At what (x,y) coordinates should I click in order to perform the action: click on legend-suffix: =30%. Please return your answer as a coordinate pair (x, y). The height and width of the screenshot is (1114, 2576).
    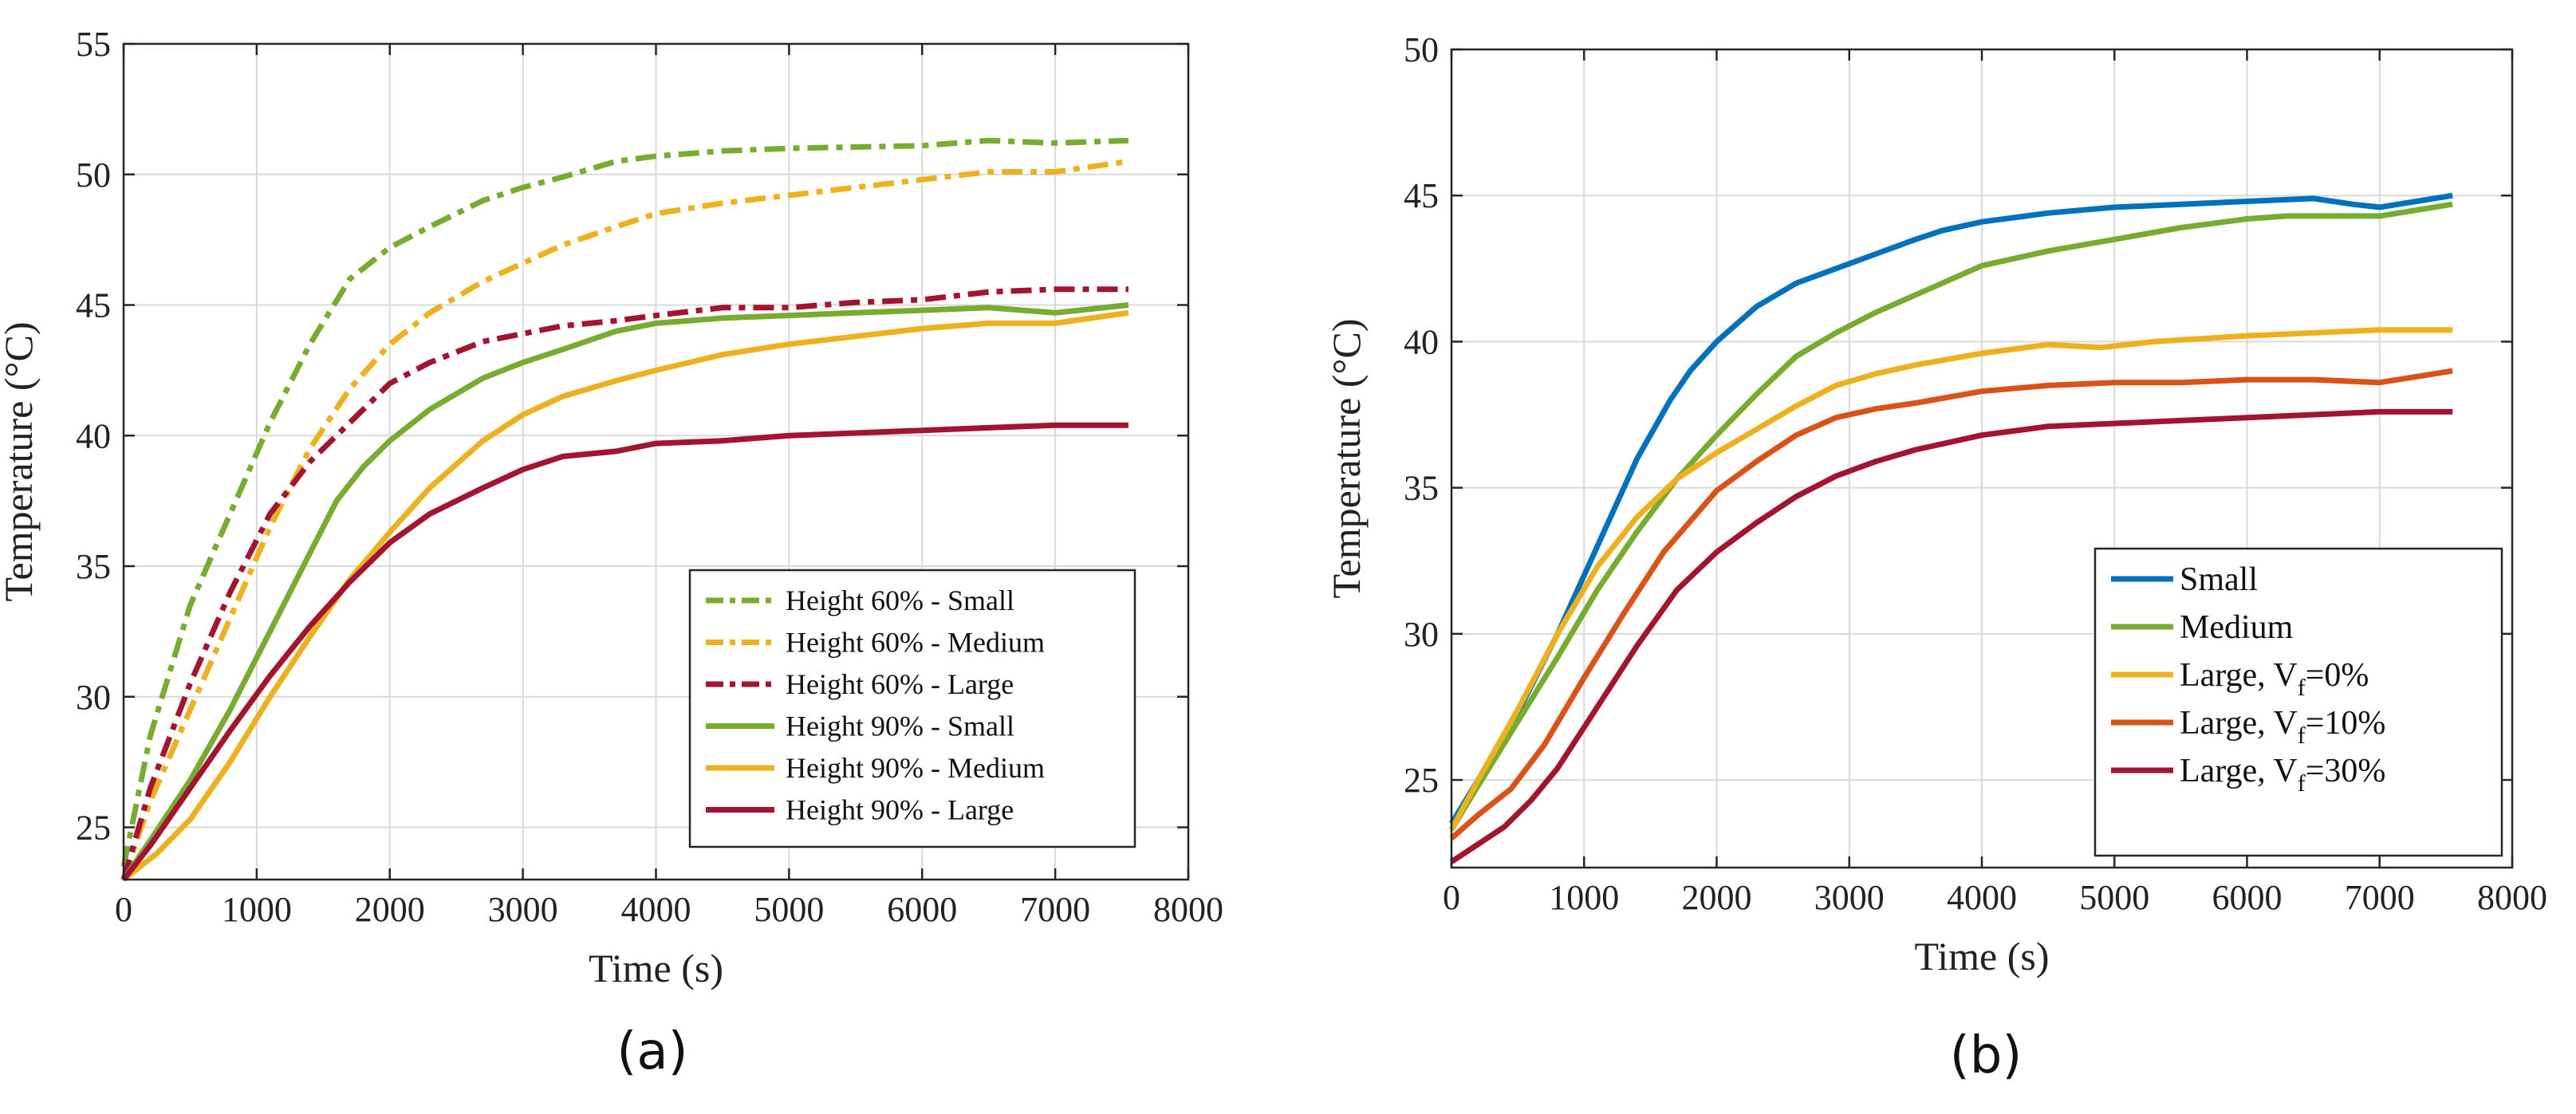
    Looking at the image, I should click on (2346, 771).